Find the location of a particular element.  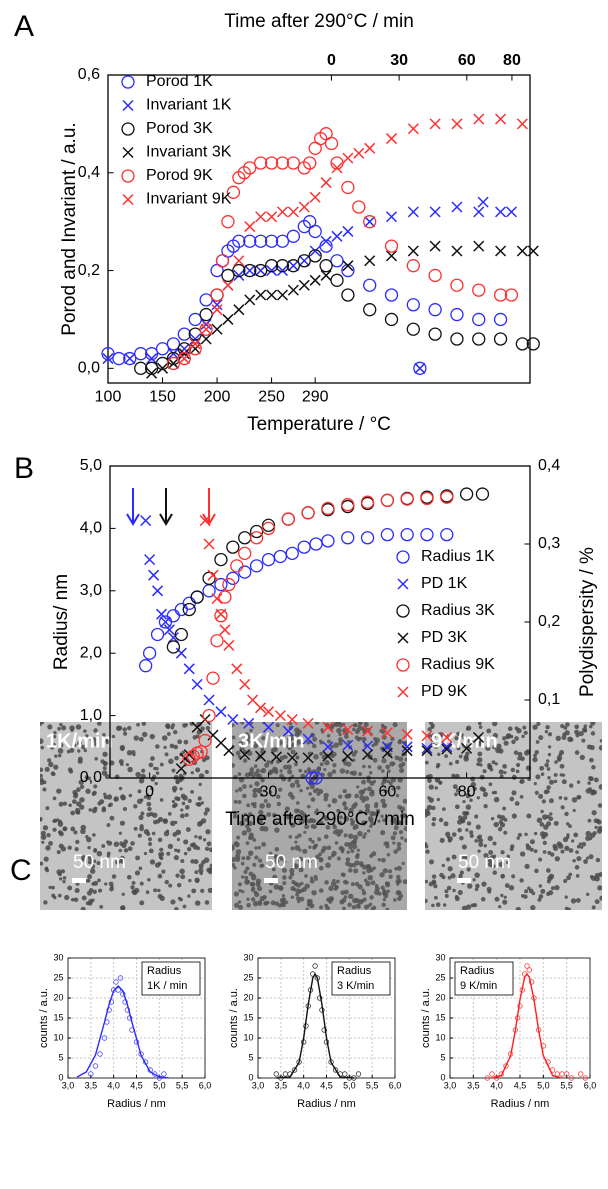

x-tick-label: 5,0 is located at coordinates (159, 1085).